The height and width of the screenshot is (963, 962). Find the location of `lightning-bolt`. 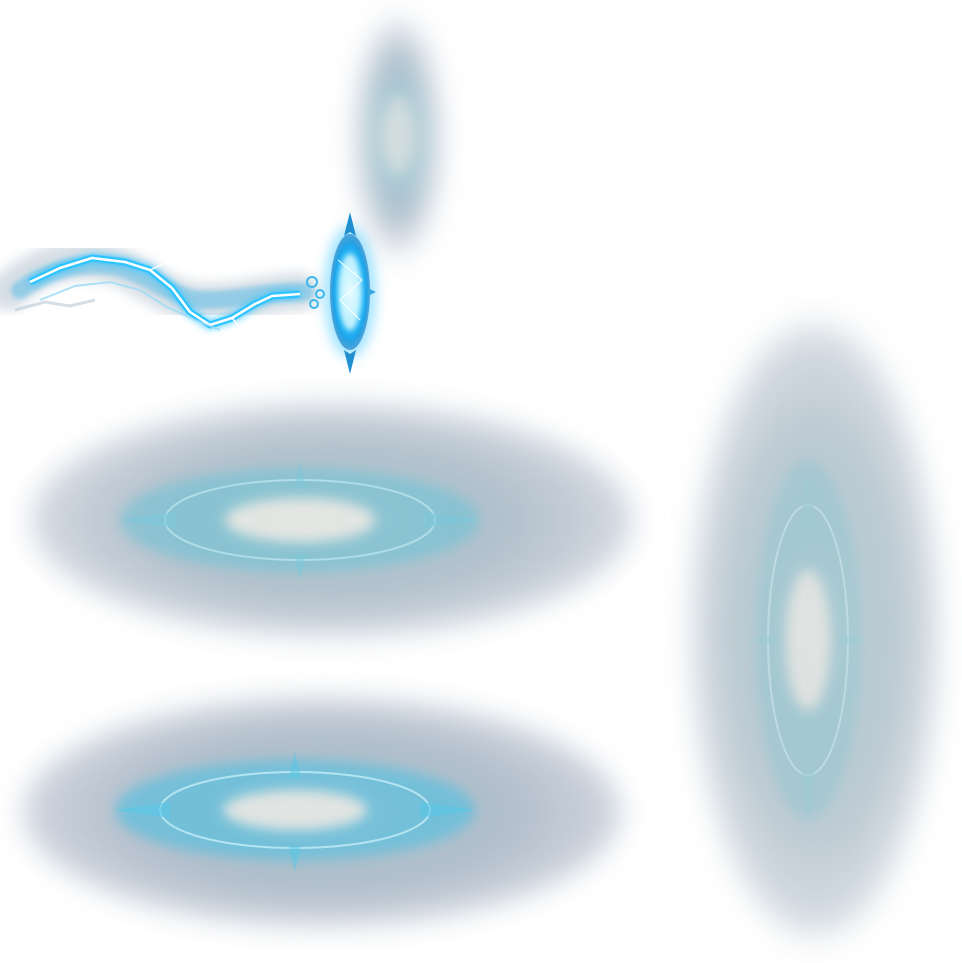

lightning-bolt is located at coordinates (162, 287).